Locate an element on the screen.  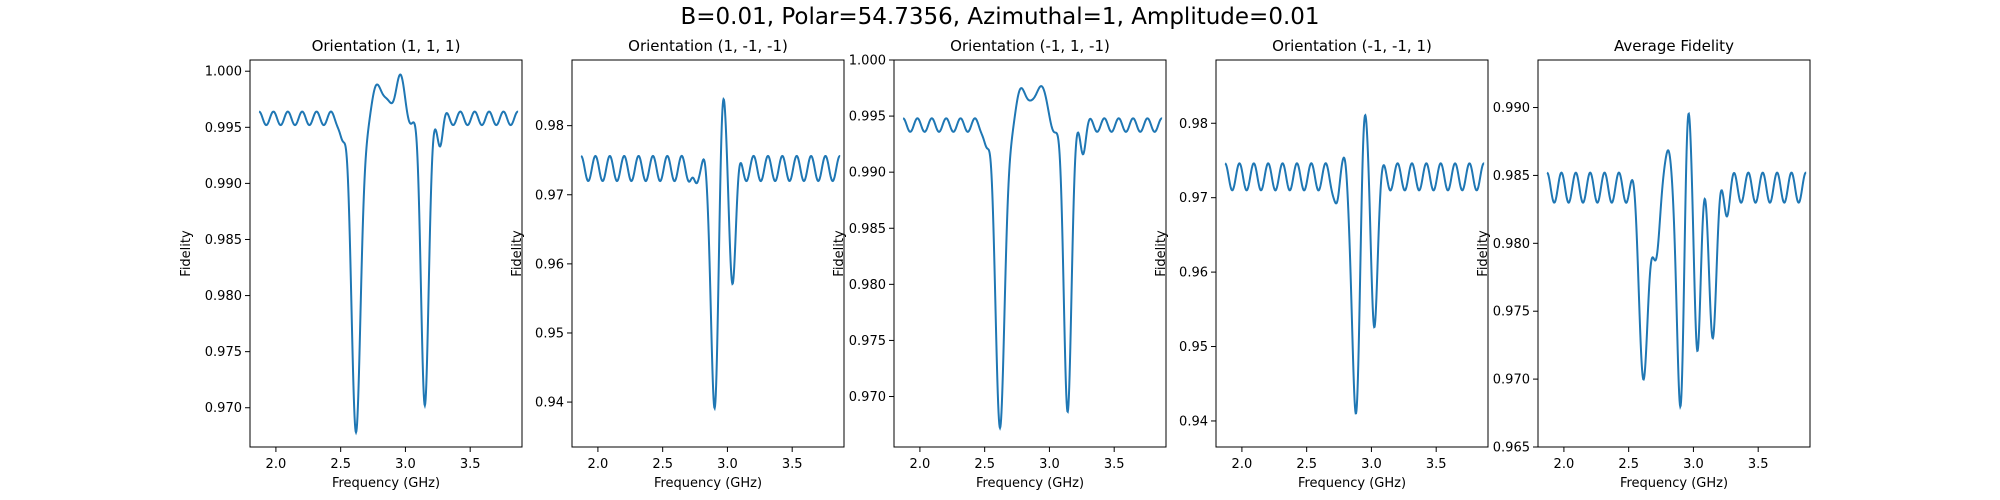
subplot-title: Average Fidelity is located at coordinates (1674, 46).